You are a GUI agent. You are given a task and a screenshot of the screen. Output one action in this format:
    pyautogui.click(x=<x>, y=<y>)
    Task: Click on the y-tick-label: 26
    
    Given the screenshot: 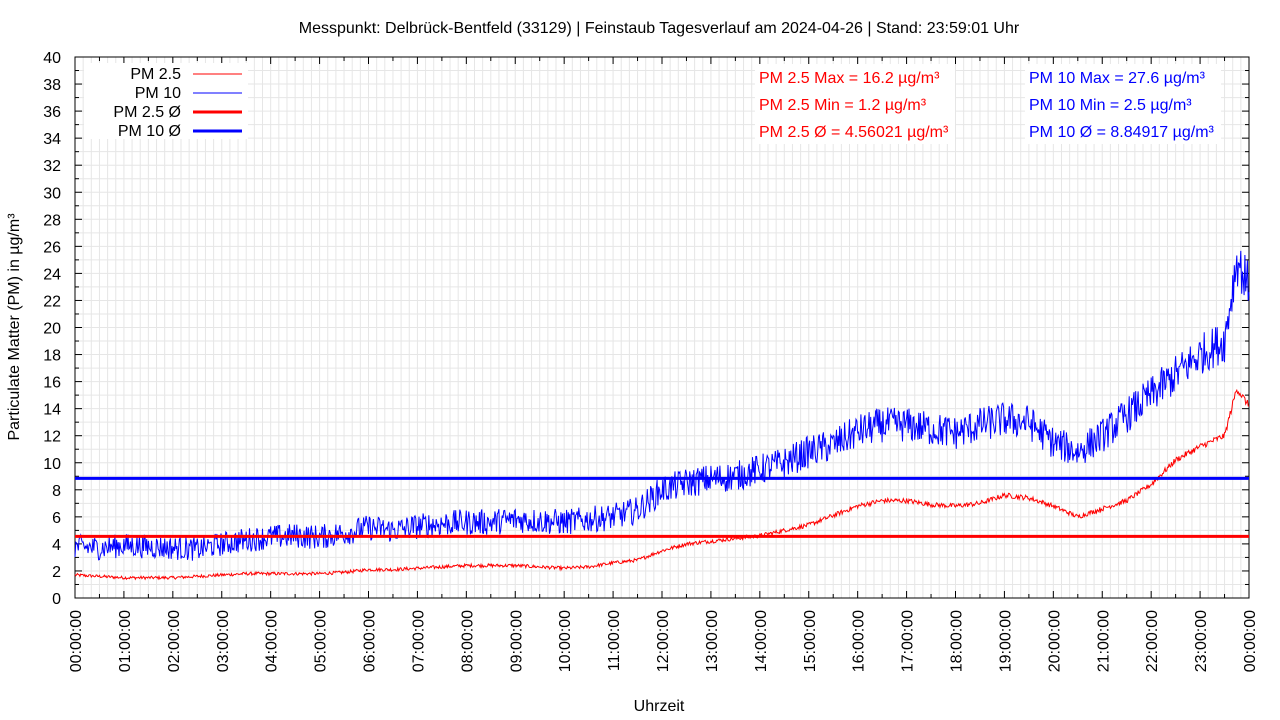 What is the action you would take?
    pyautogui.click(x=52, y=247)
    